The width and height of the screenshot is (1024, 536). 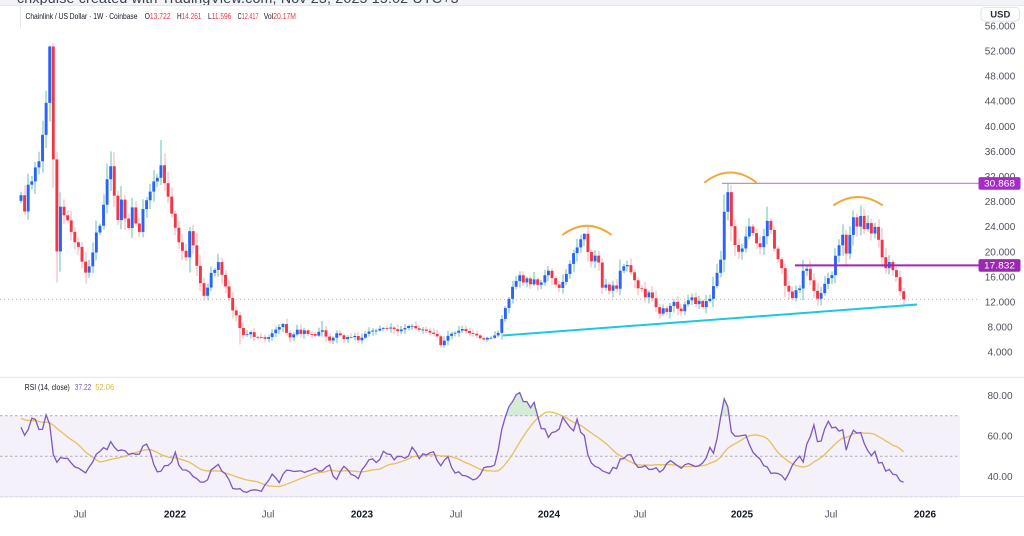 What do you see at coordinates (1000, 303) in the screenshot?
I see `svg-text: 12.000` at bounding box center [1000, 303].